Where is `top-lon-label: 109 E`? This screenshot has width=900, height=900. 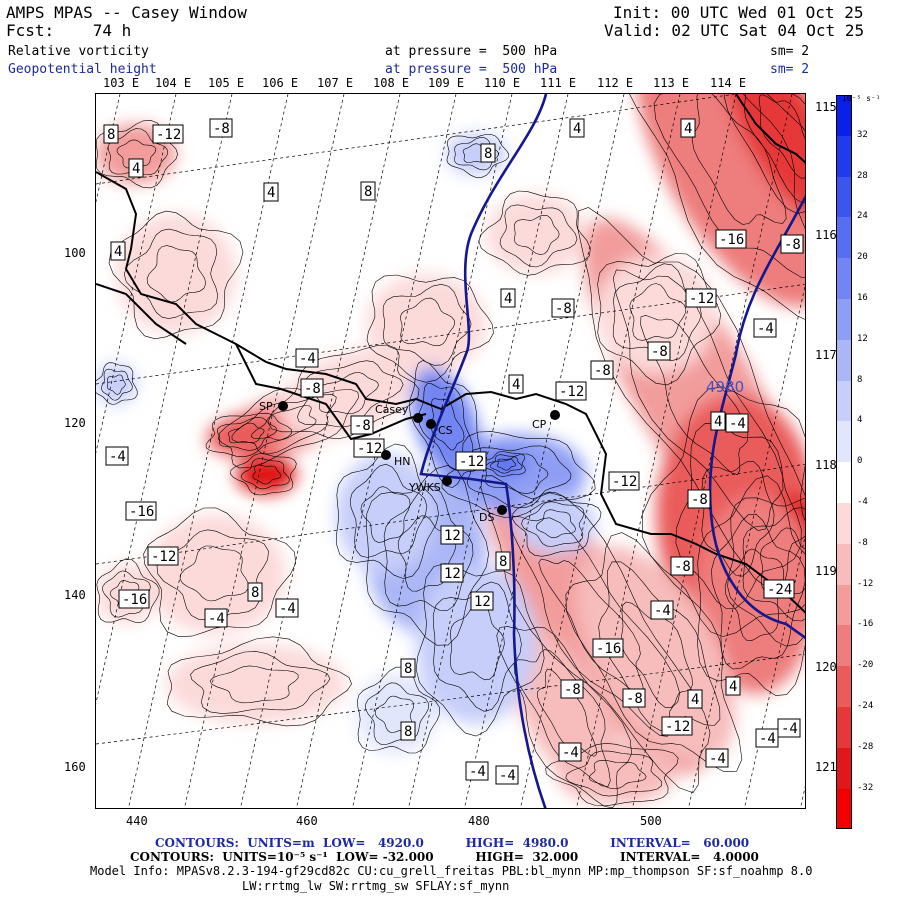
top-lon-label: 109 E is located at coordinates (446, 83).